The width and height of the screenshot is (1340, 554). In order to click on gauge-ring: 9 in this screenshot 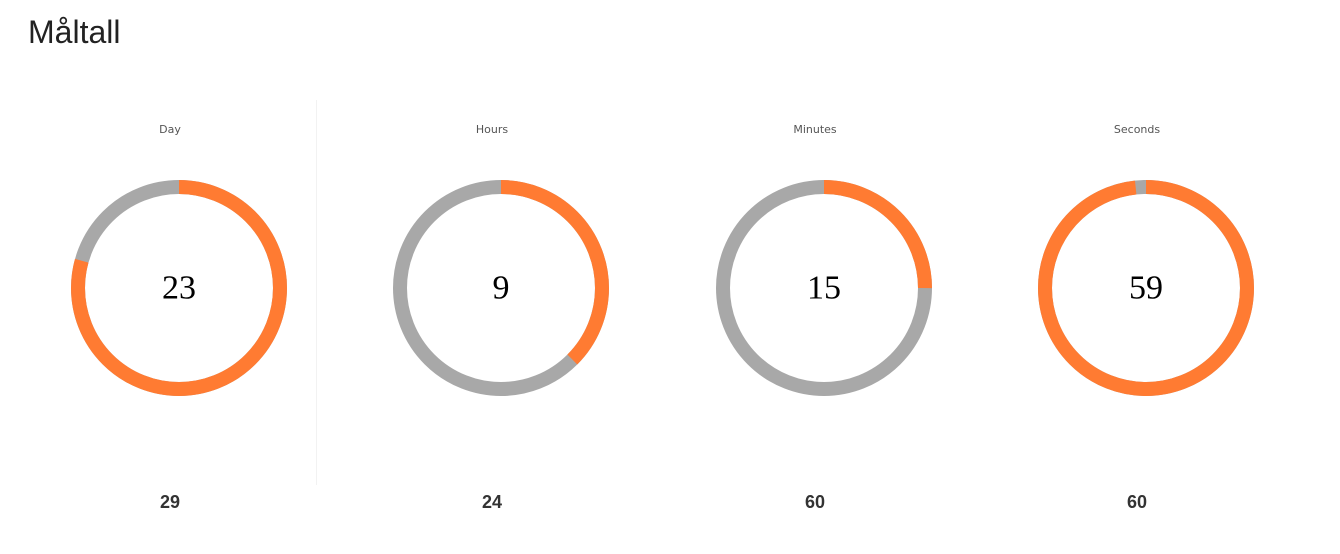, I will do `click(501, 288)`.